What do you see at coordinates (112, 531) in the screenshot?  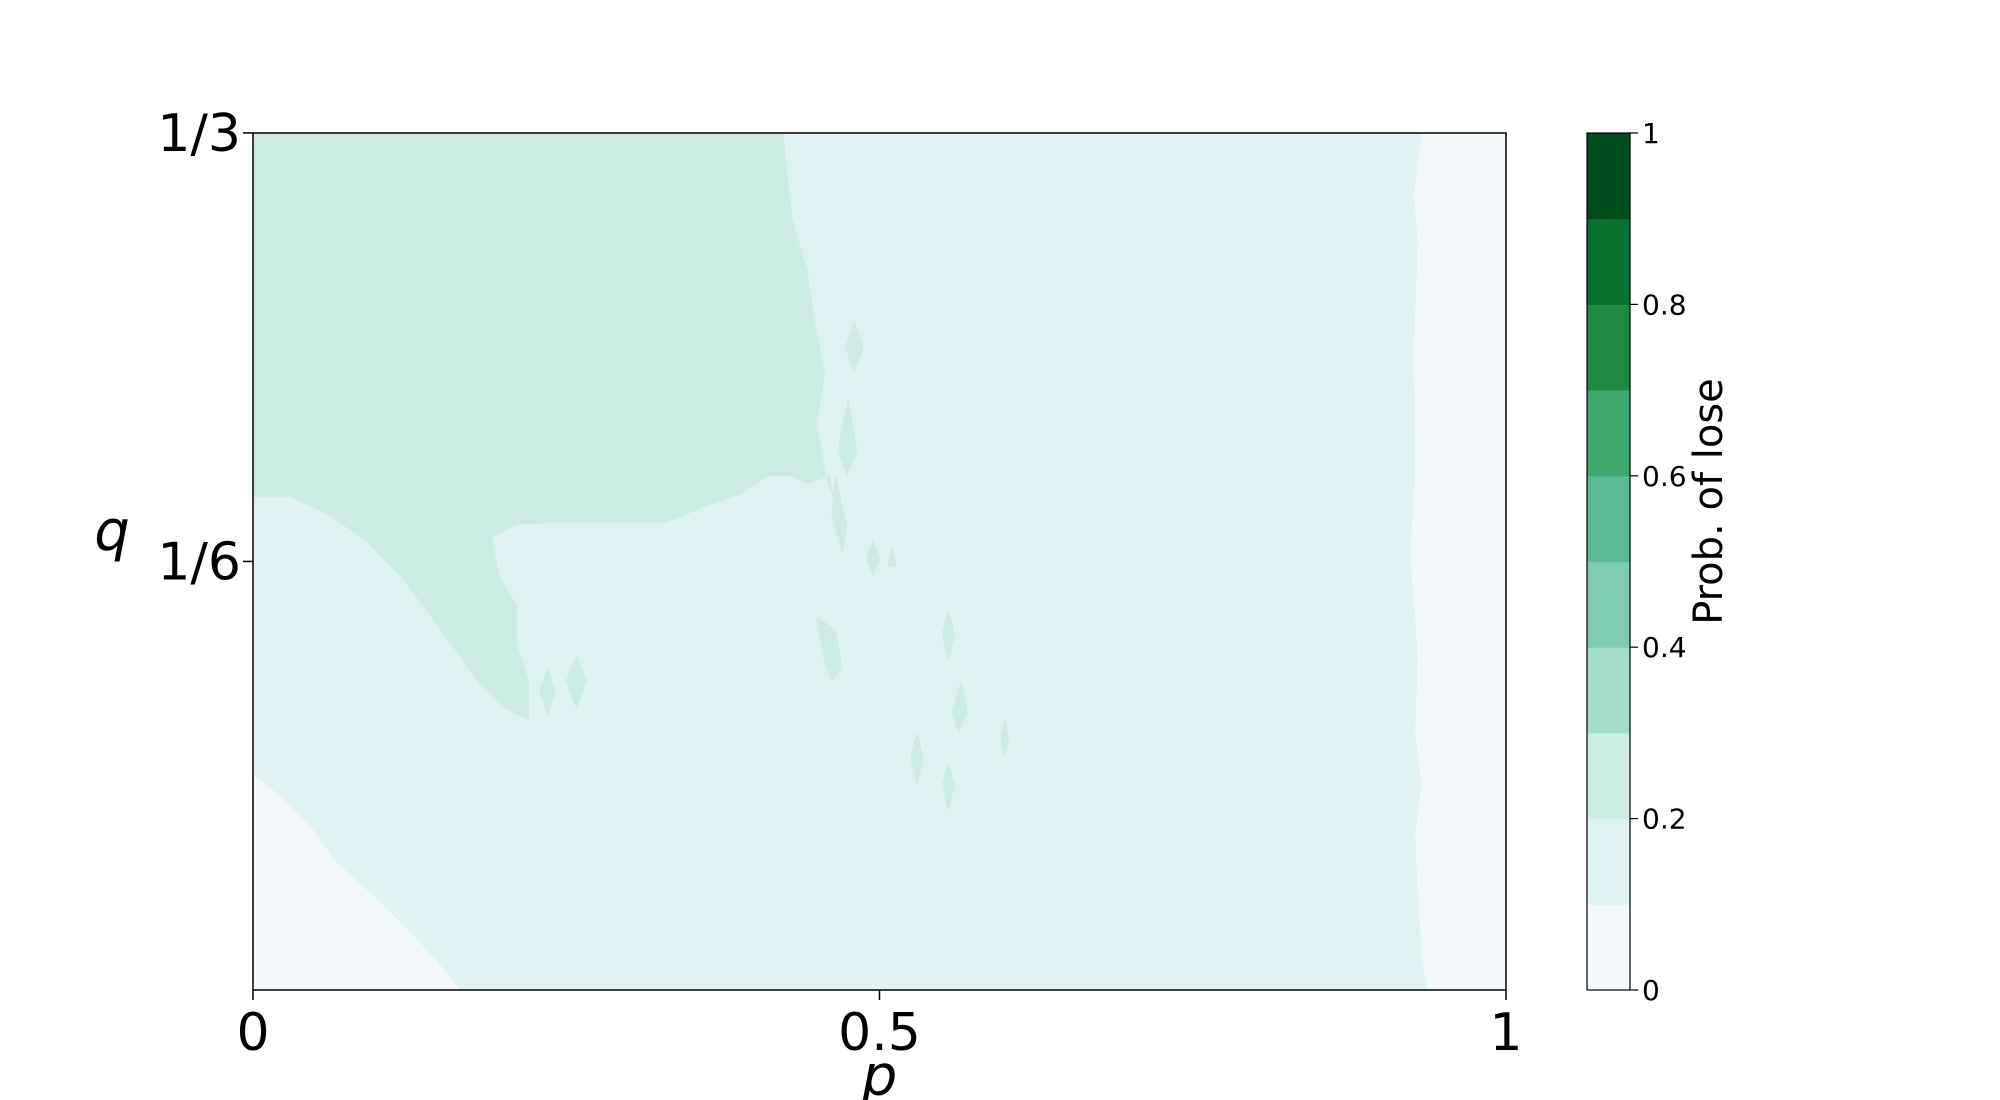 I see `y-axis-label: q` at bounding box center [112, 531].